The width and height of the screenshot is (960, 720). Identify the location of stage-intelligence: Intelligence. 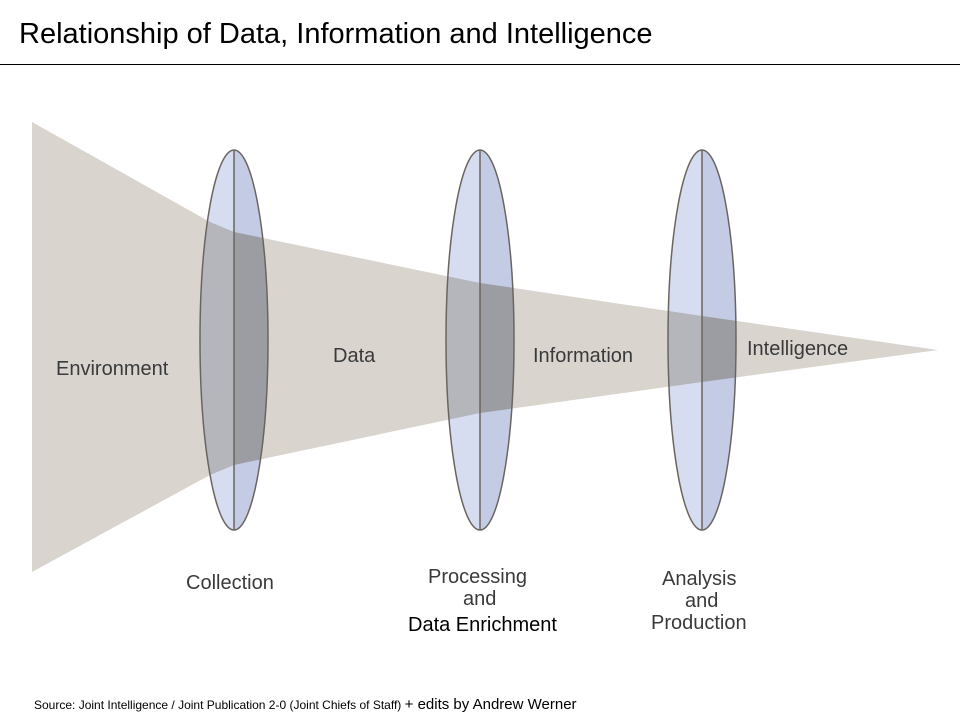
(798, 349).